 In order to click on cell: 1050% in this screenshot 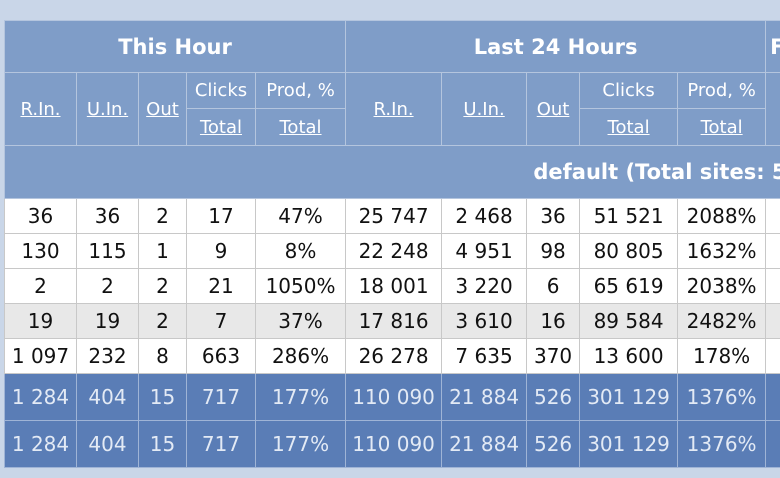, I will do `click(300, 286)`.